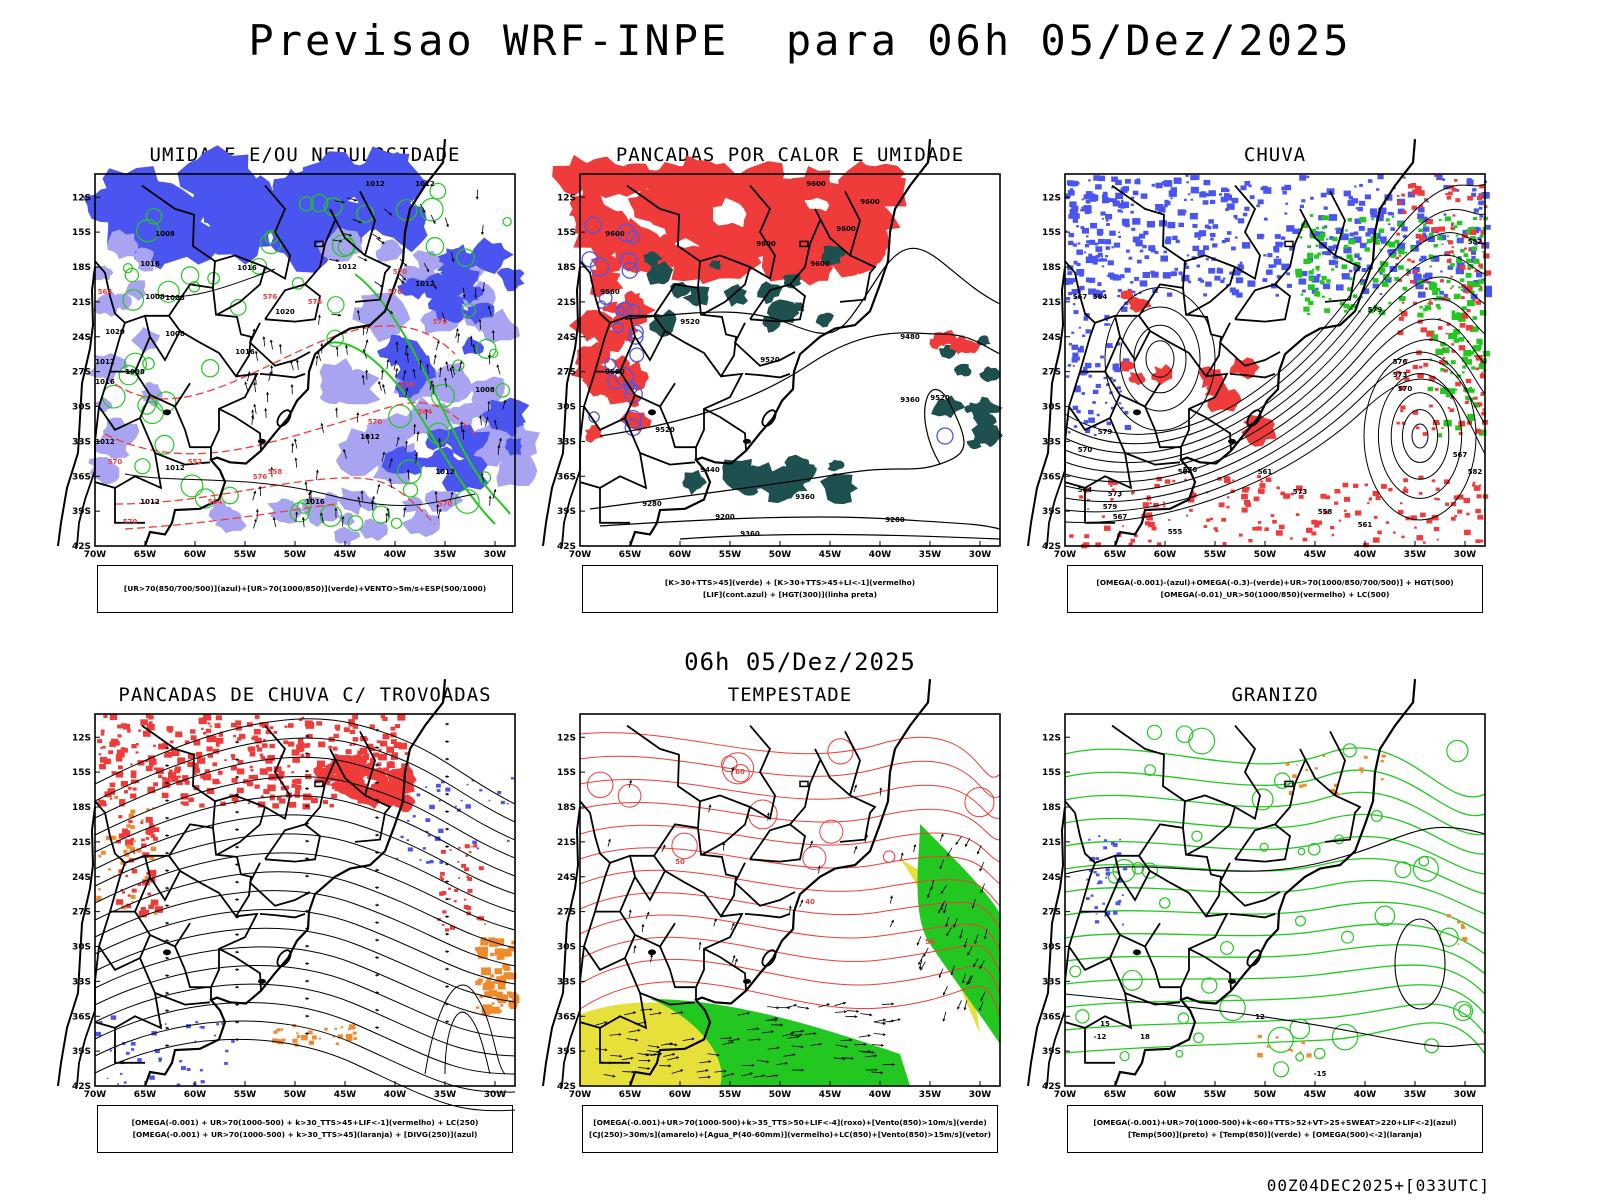  What do you see at coordinates (969, 347) in the screenshot?
I see `instability-area` at bounding box center [969, 347].